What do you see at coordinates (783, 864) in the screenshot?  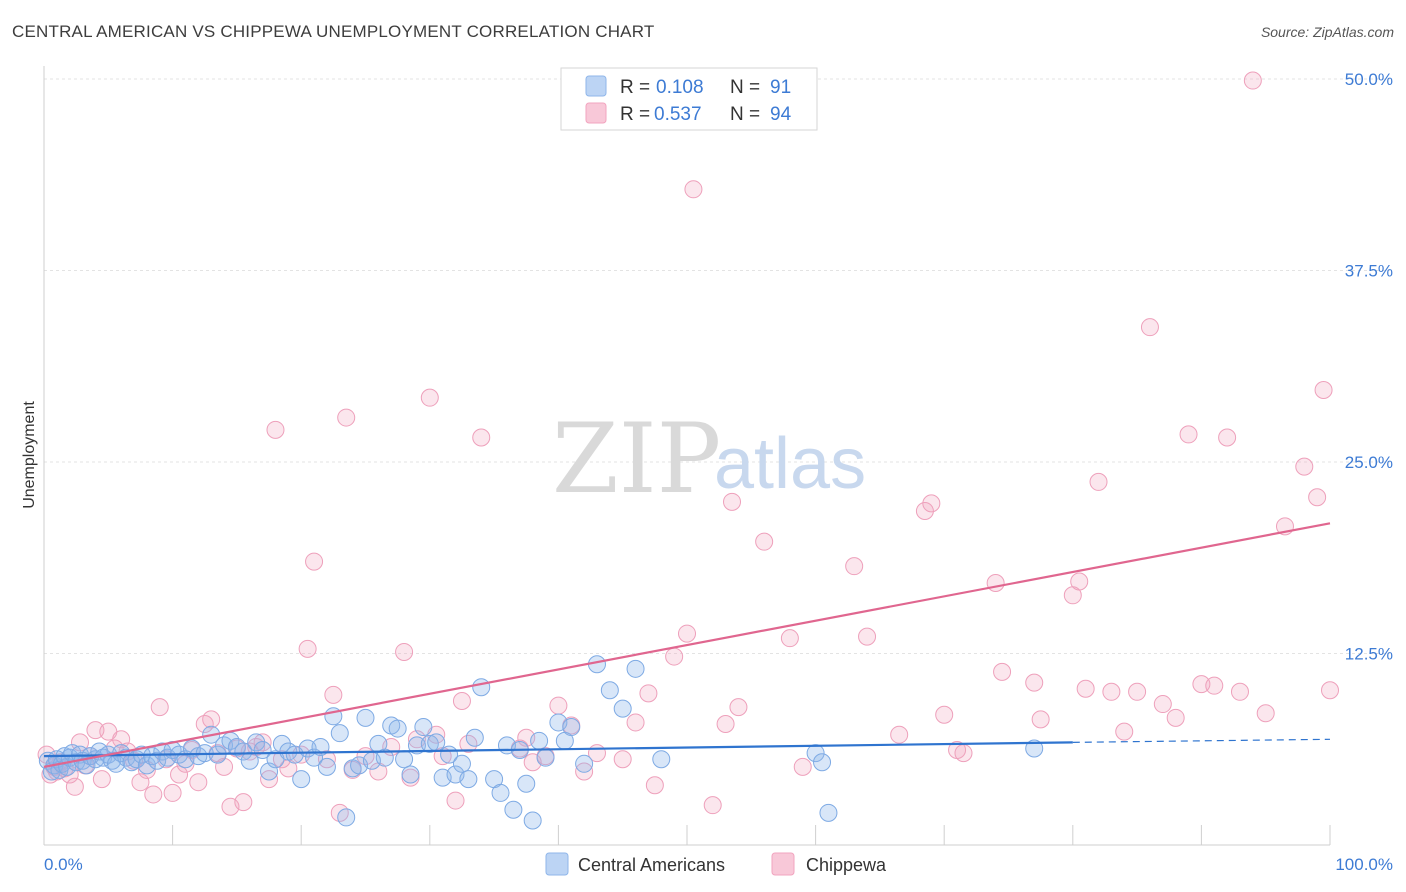 I see `bottom-legend-swatch-pink` at bounding box center [783, 864].